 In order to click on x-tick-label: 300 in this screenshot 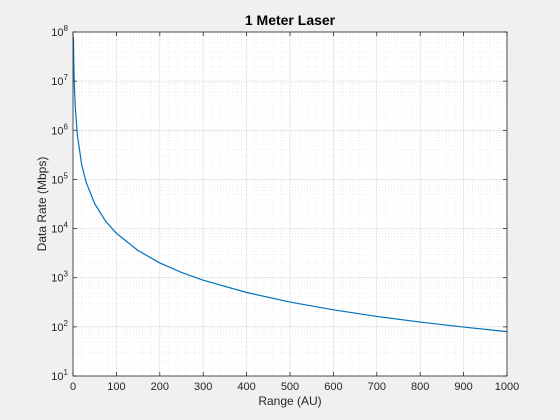, I will do `click(203, 387)`.